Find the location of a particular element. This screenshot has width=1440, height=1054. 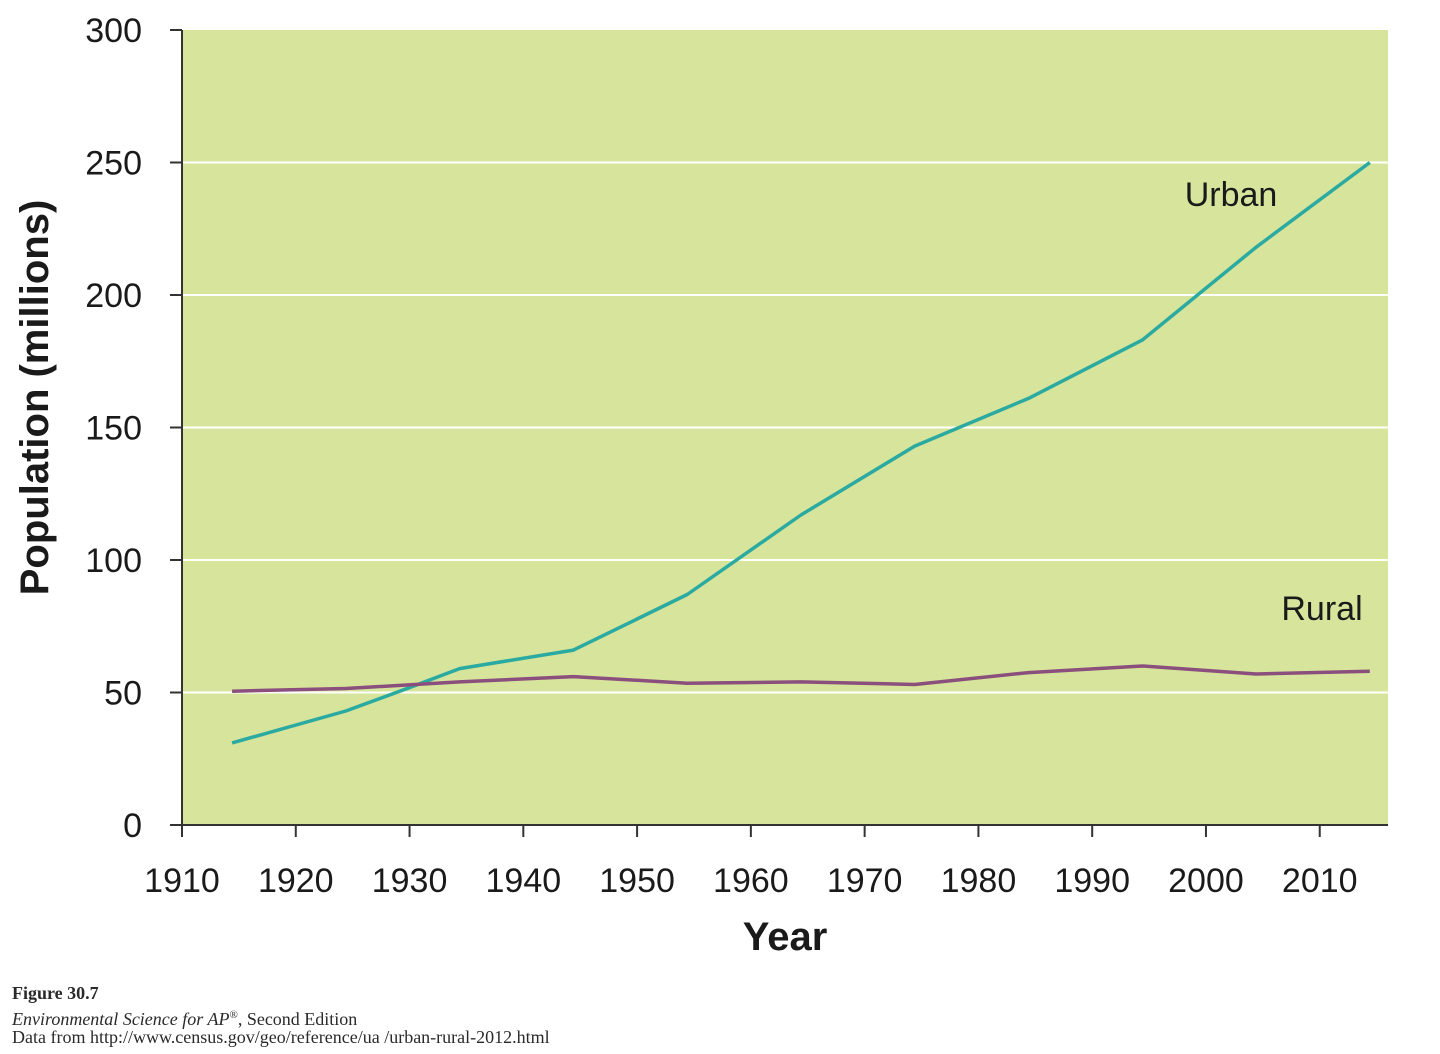

y-tick-label-150: 150 is located at coordinates (113, 429).